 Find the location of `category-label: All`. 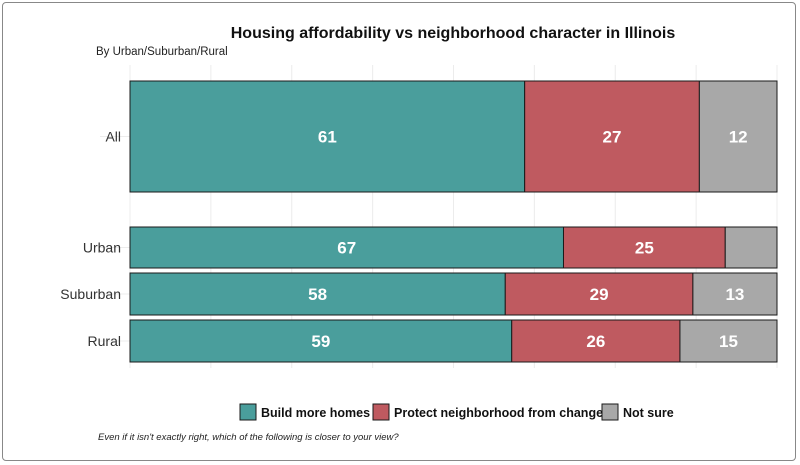

category-label: All is located at coordinates (113, 137).